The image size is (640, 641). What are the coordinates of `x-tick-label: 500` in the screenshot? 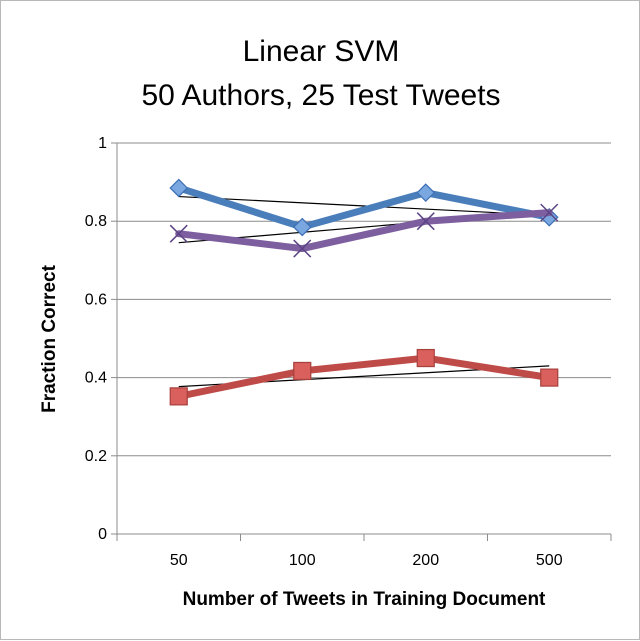 It's located at (549, 560).